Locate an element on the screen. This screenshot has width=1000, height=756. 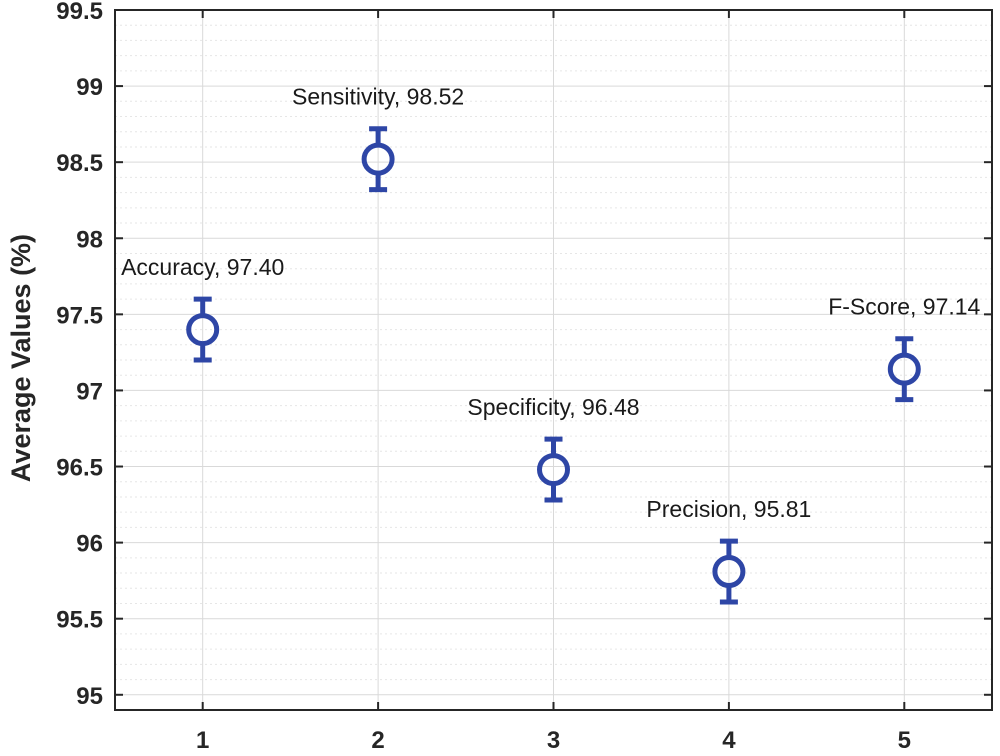
y-tick-label: 96.5 is located at coordinates (79, 468).